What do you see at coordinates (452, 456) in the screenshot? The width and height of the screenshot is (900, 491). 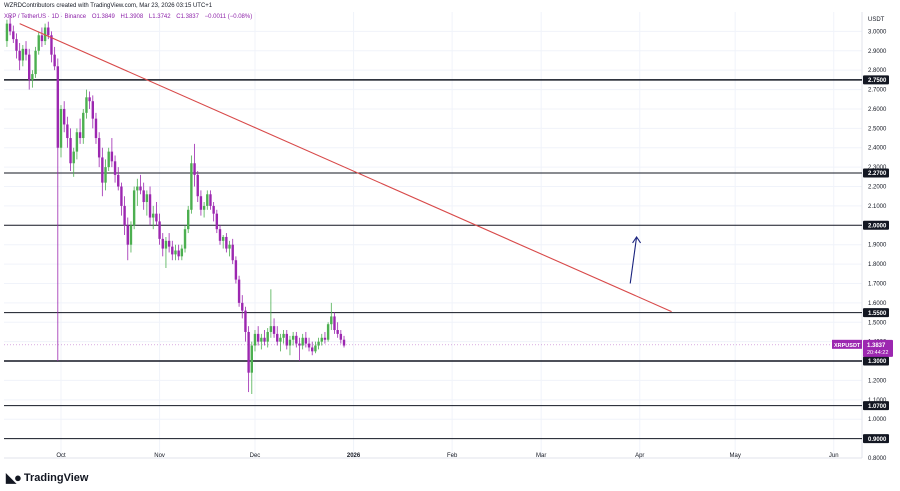 I see `time-tick-label: Feb` at bounding box center [452, 456].